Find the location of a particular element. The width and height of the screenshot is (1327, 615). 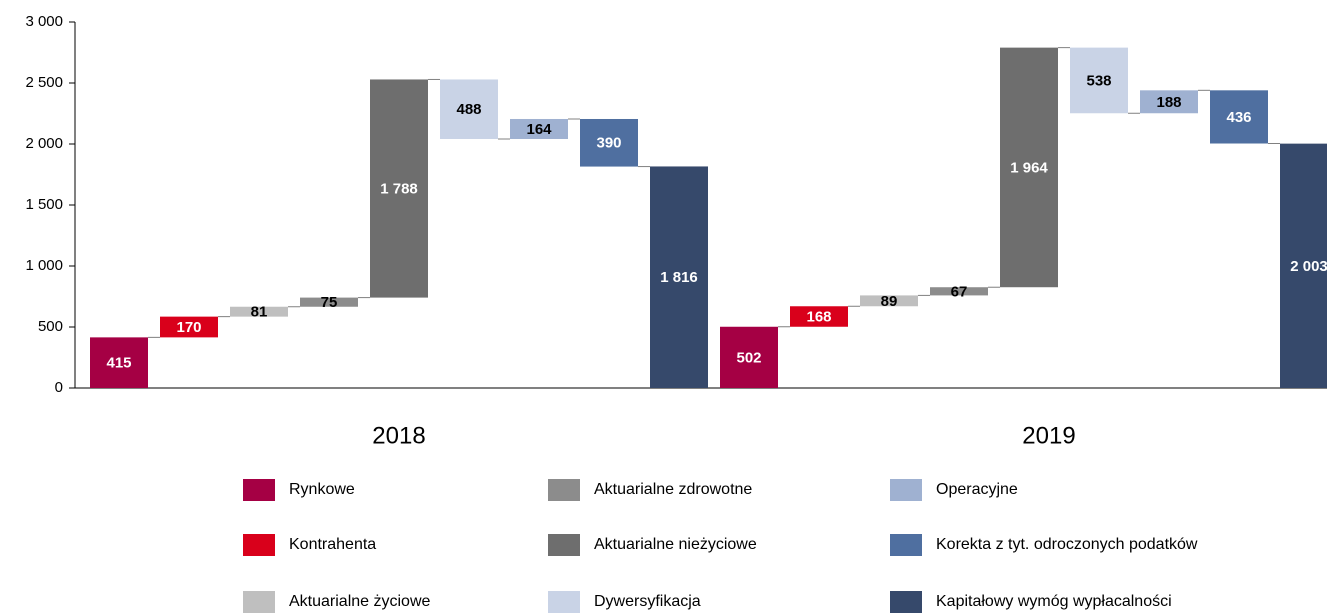

value-label: 2 003 is located at coordinates (1308, 266).